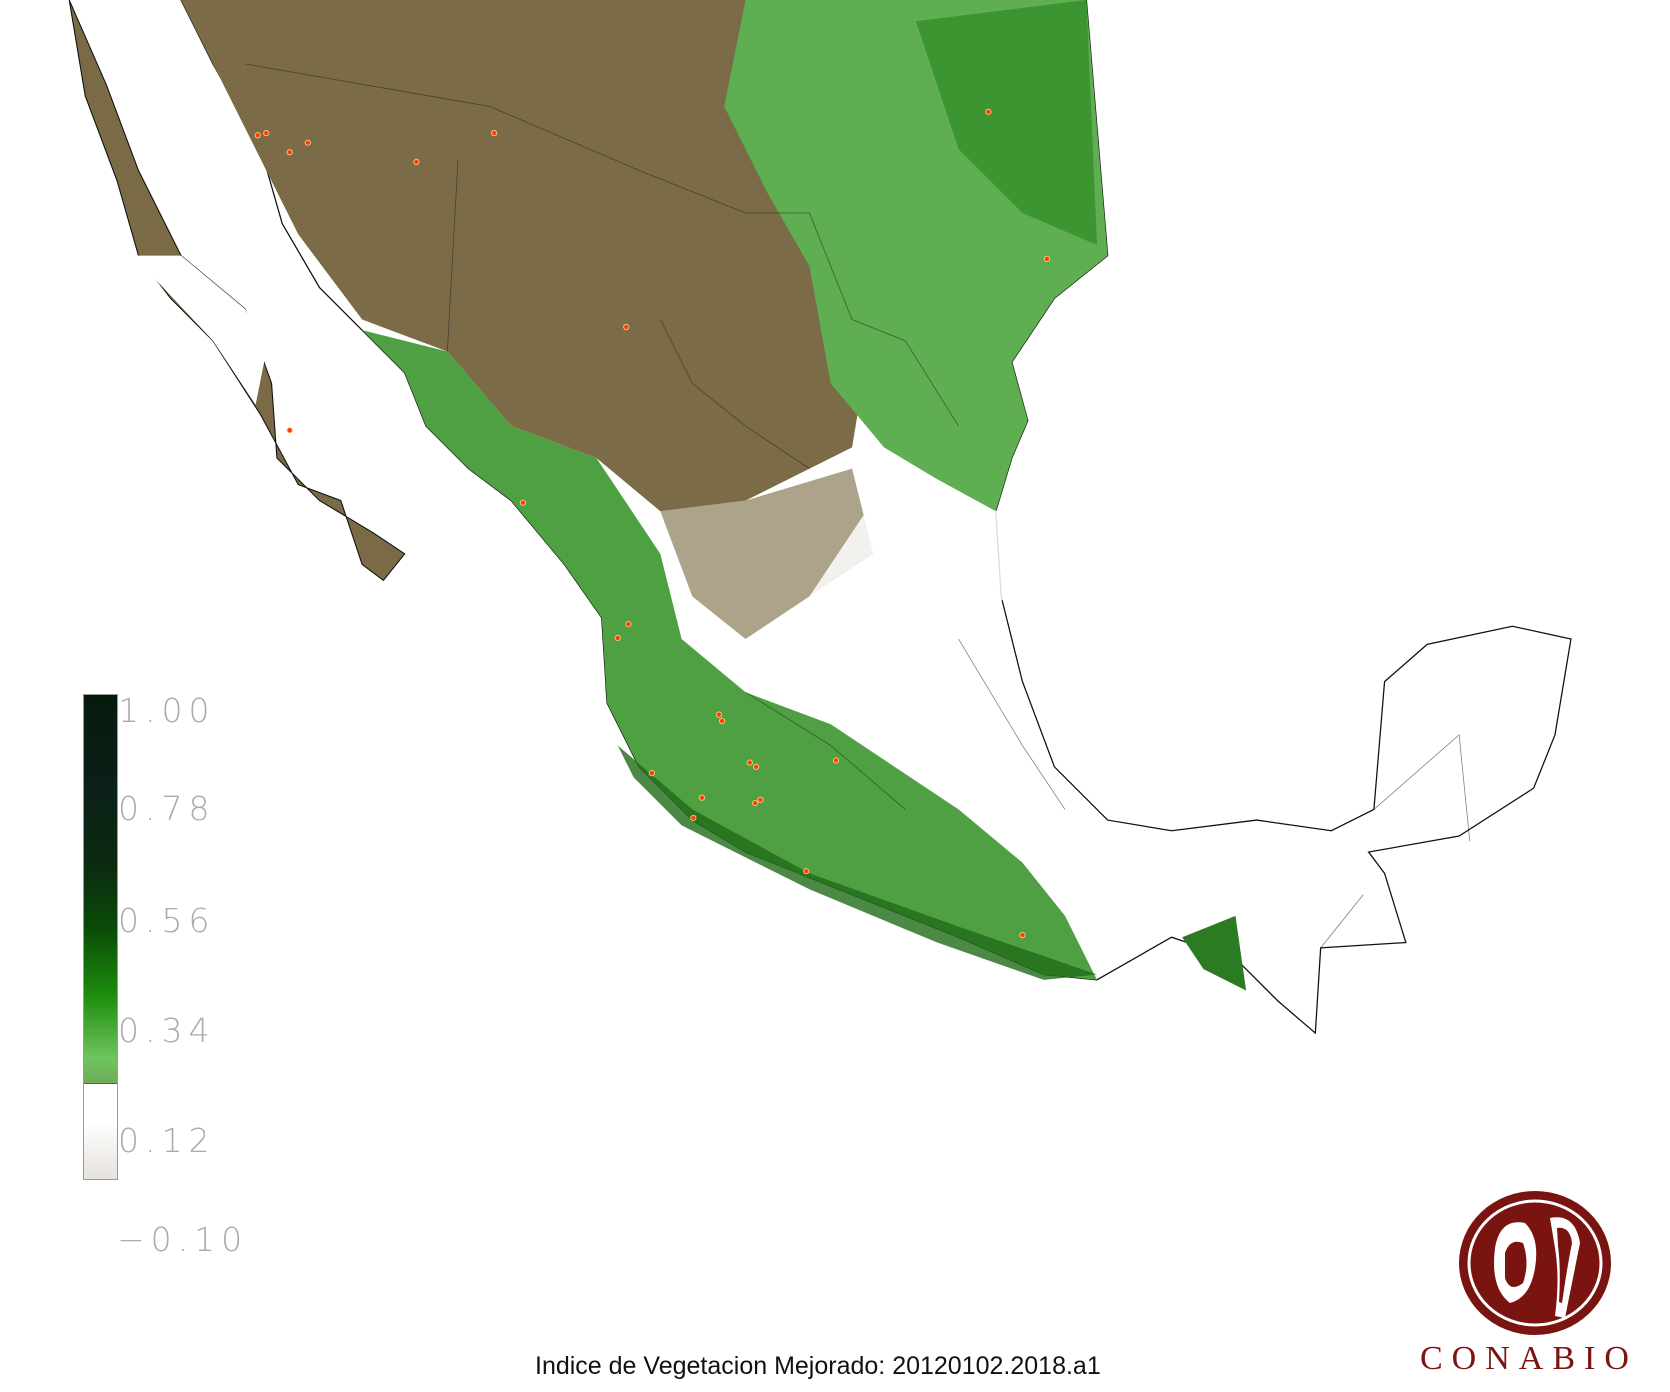 The image size is (1670, 1392). Describe the element at coordinates (1535, 1263) in the screenshot. I see `conabio-logo-icon` at that location.